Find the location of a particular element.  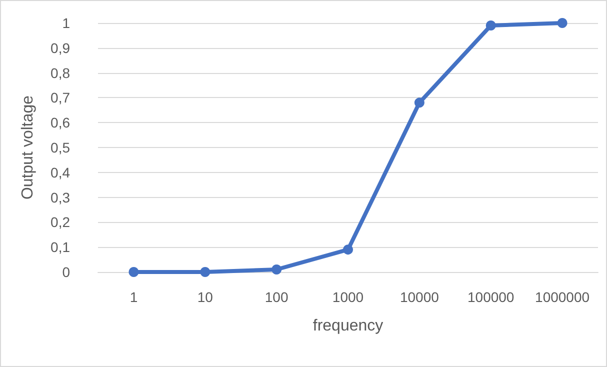

y-tick-label: 0,1 is located at coordinates (60, 247).